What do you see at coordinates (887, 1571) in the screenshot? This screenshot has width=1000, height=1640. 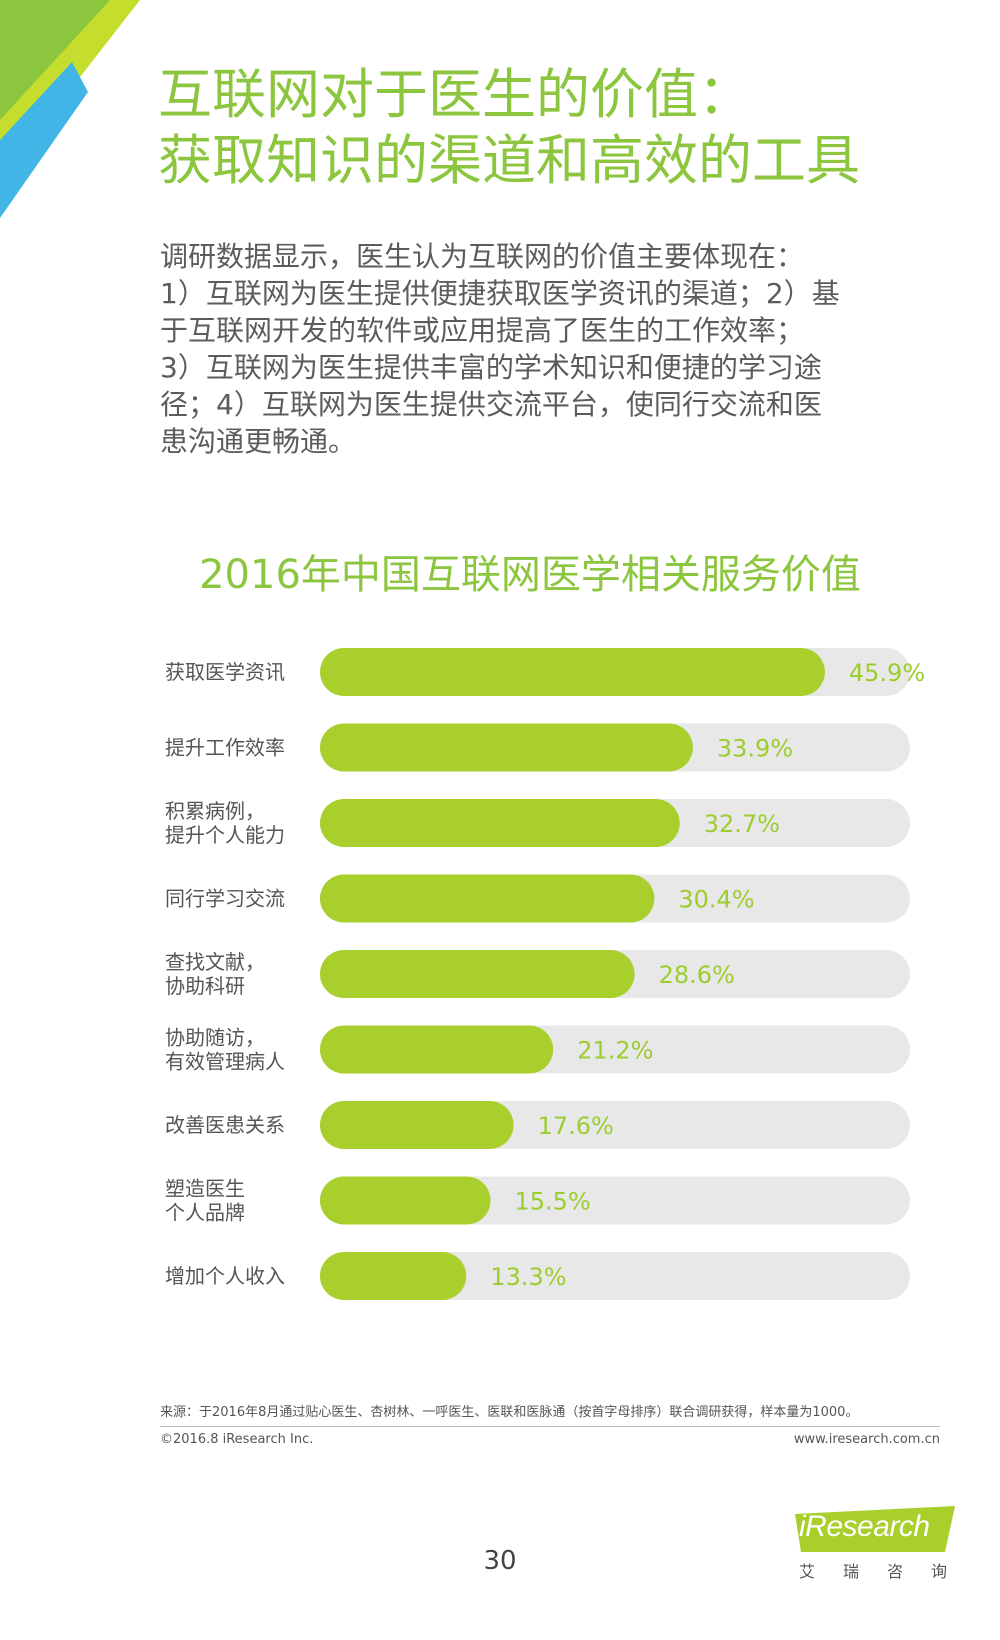 I see `logo-chinese-name: 艾瑞咨询` at bounding box center [887, 1571].